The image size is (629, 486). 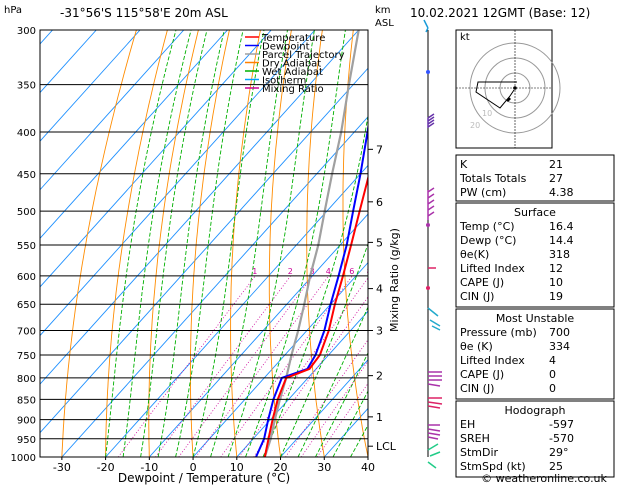 I want to click on index-row-label: Totals Totals, so click(x=493, y=178).